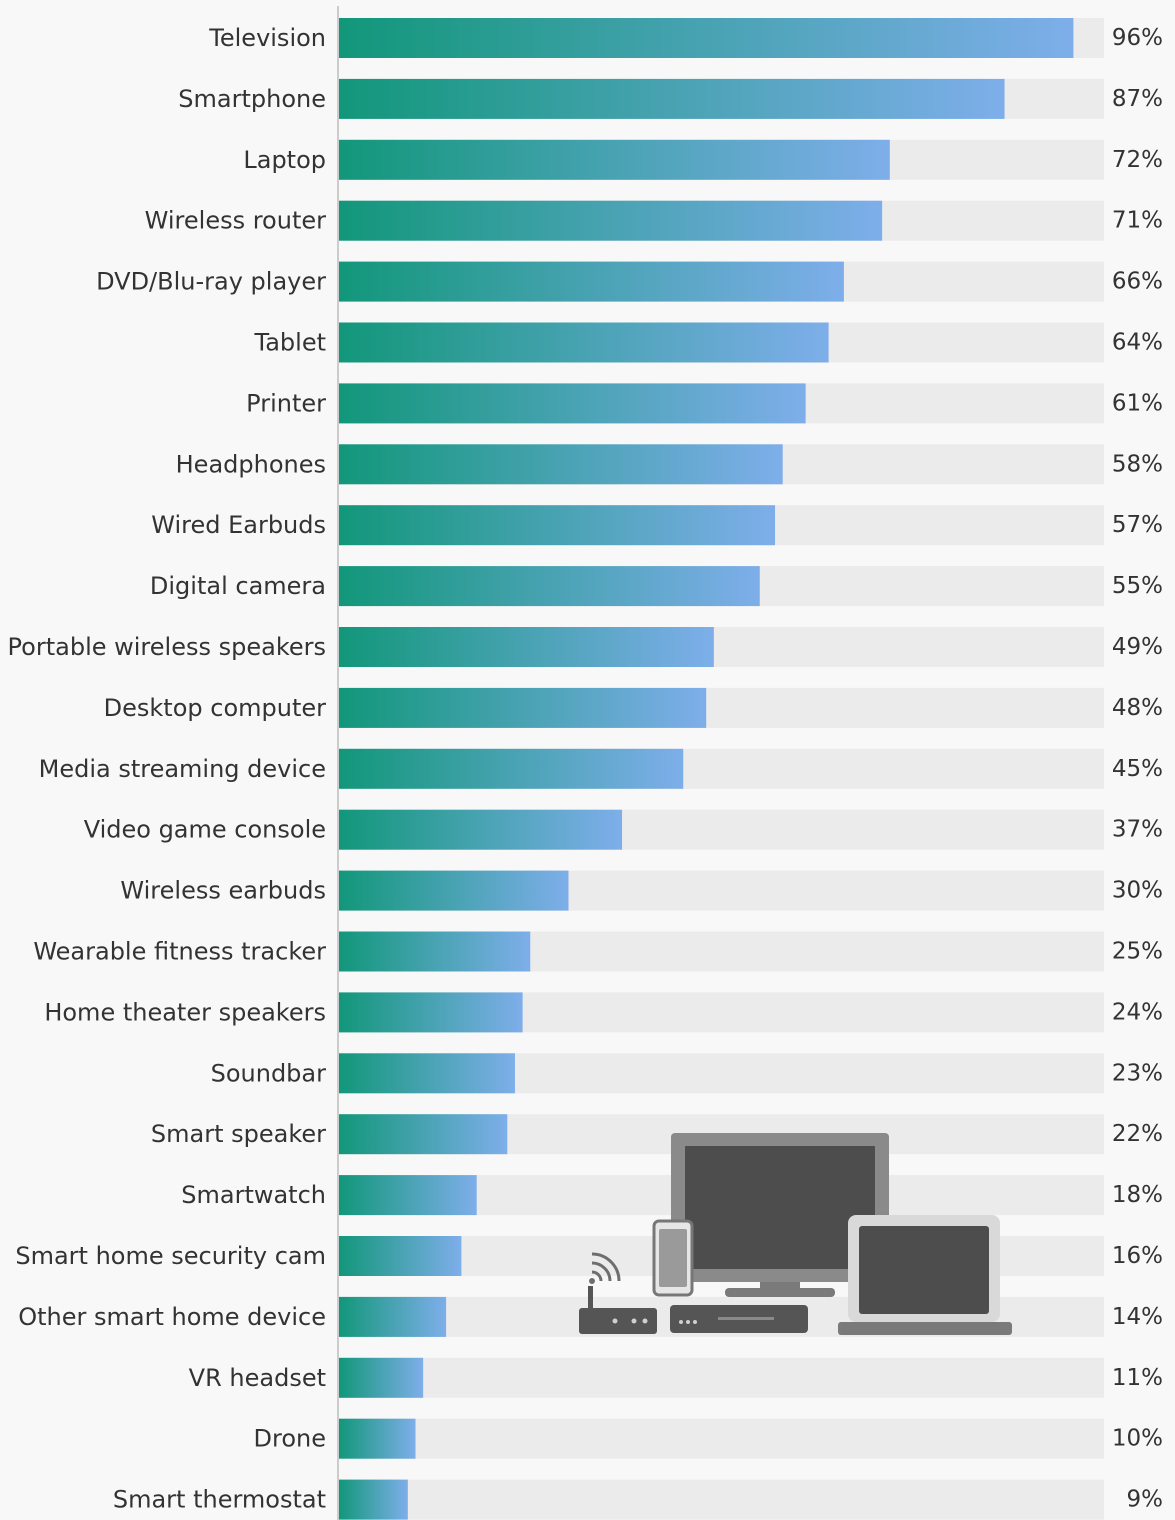  I want to click on value-label: 64%, so click(1137, 343).